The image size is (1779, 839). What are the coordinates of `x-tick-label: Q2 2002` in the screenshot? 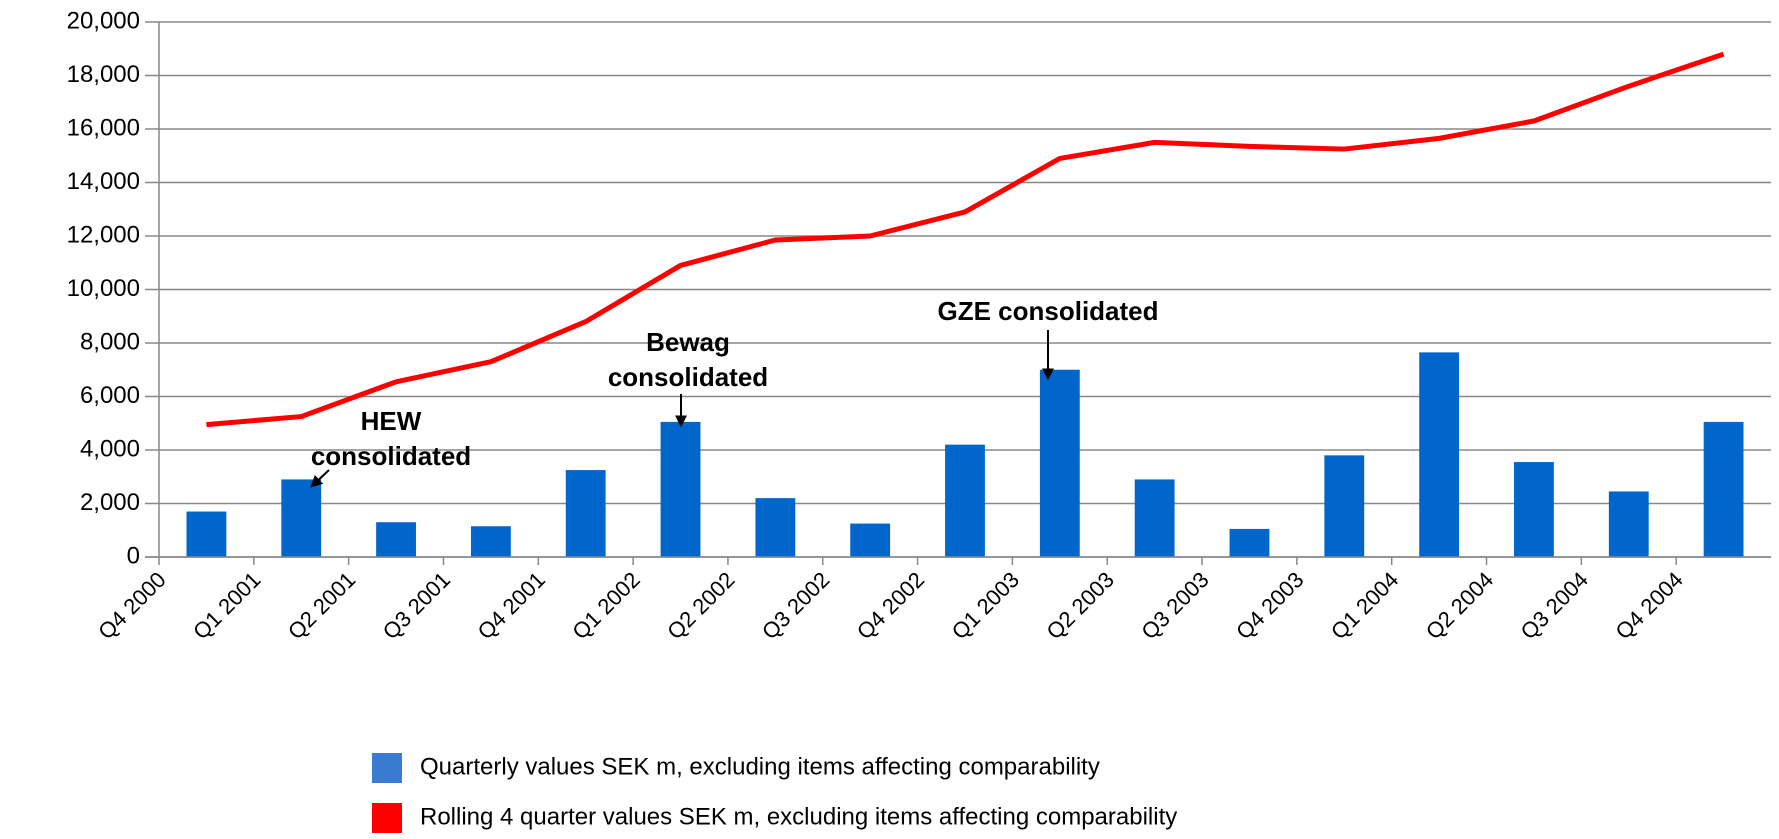 It's located at (700, 605).